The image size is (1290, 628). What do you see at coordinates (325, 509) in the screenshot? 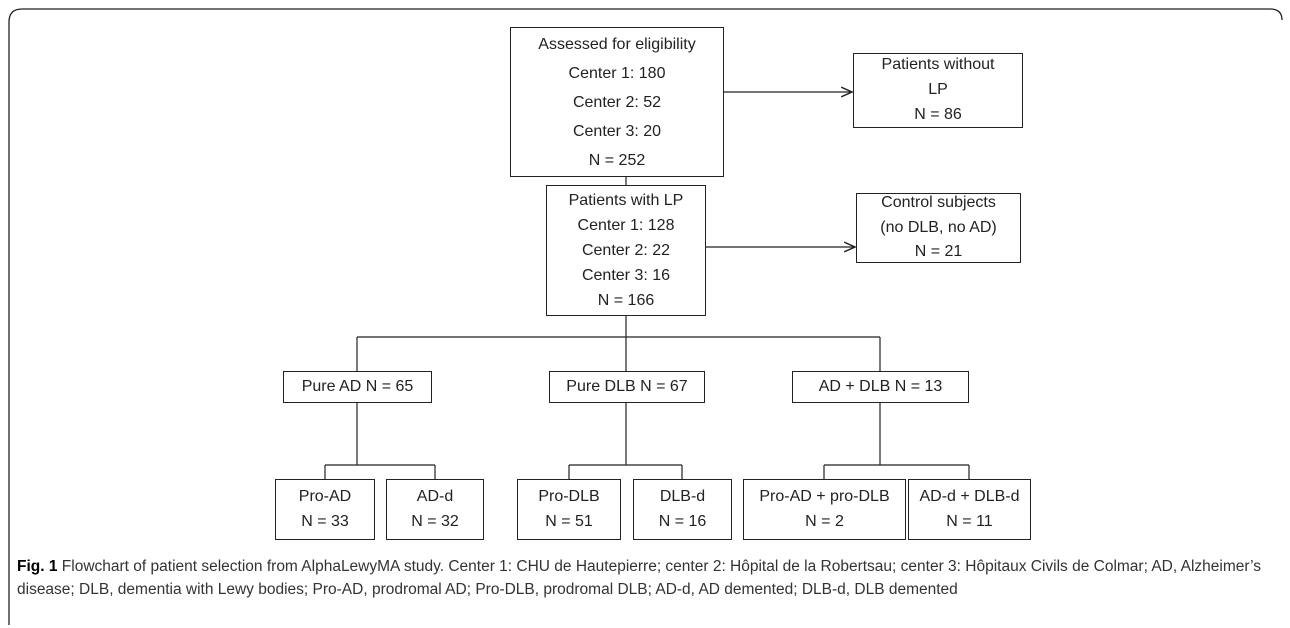
I see `flow-node: Pro-AD N = 33` at bounding box center [325, 509].